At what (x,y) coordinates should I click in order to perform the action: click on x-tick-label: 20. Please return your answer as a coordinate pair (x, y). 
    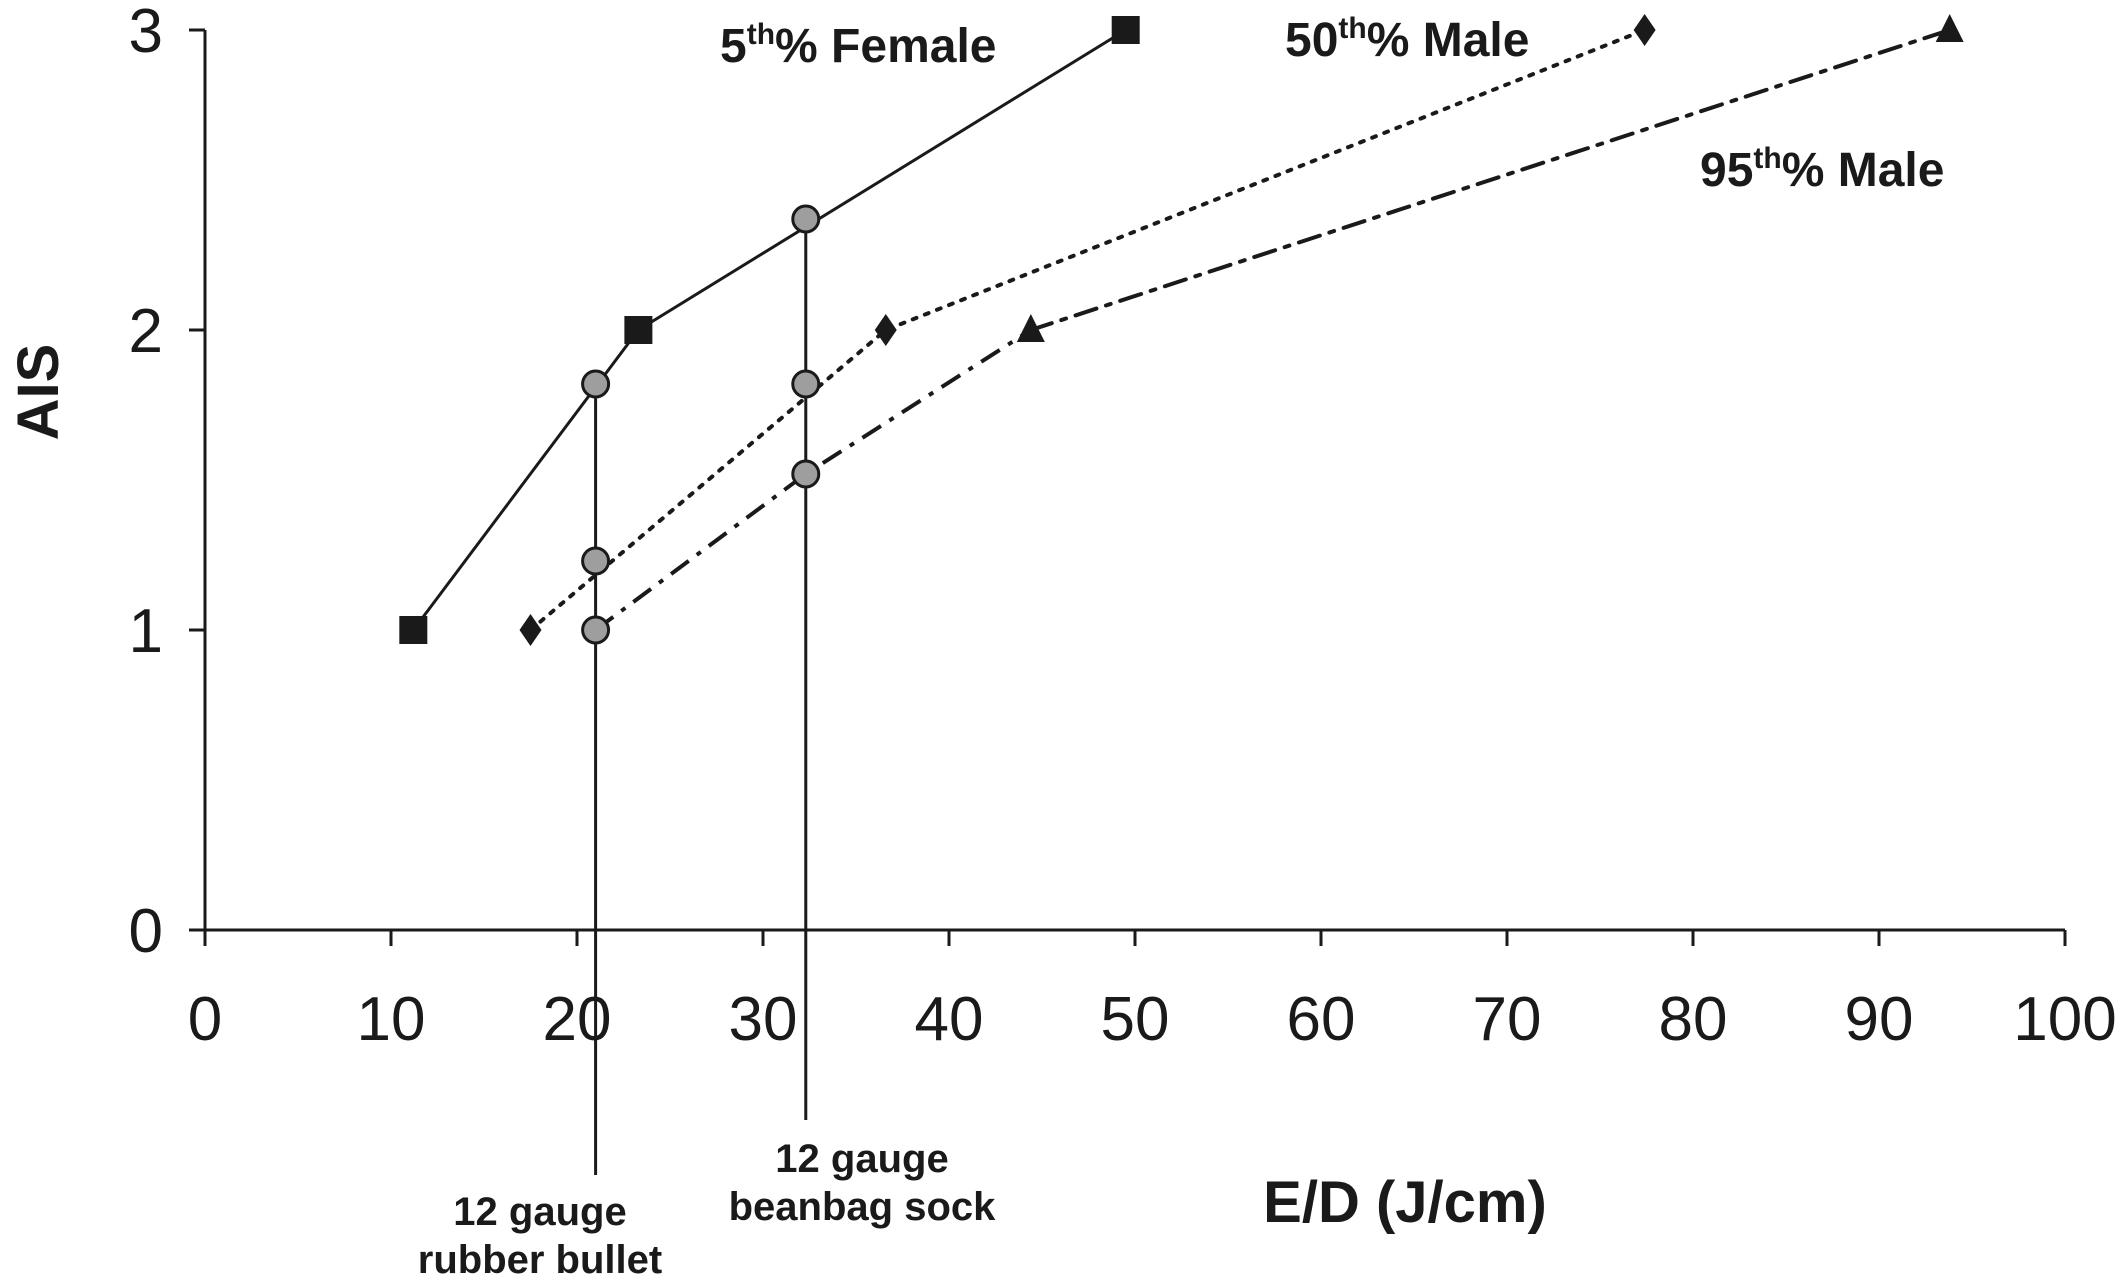
    Looking at the image, I should click on (577, 1019).